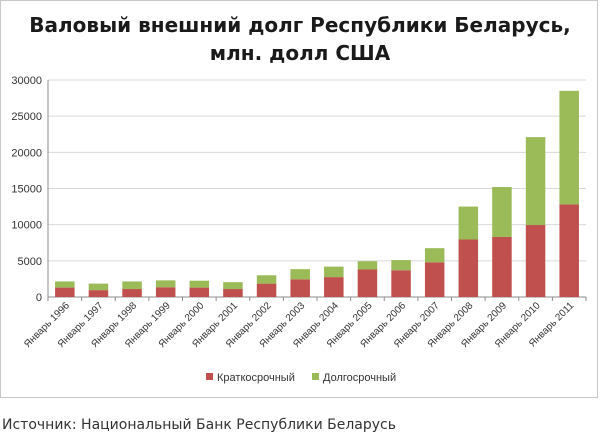  Describe the element at coordinates (39, 298) in the screenshot. I see `y-tick-label: 0` at that location.